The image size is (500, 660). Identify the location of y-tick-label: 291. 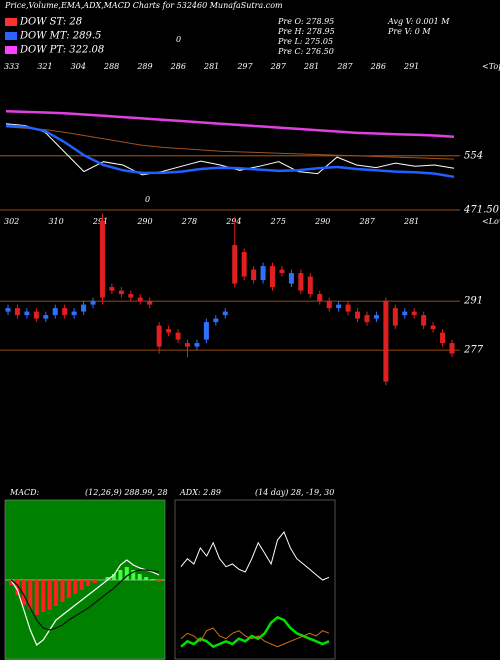
(473, 301).